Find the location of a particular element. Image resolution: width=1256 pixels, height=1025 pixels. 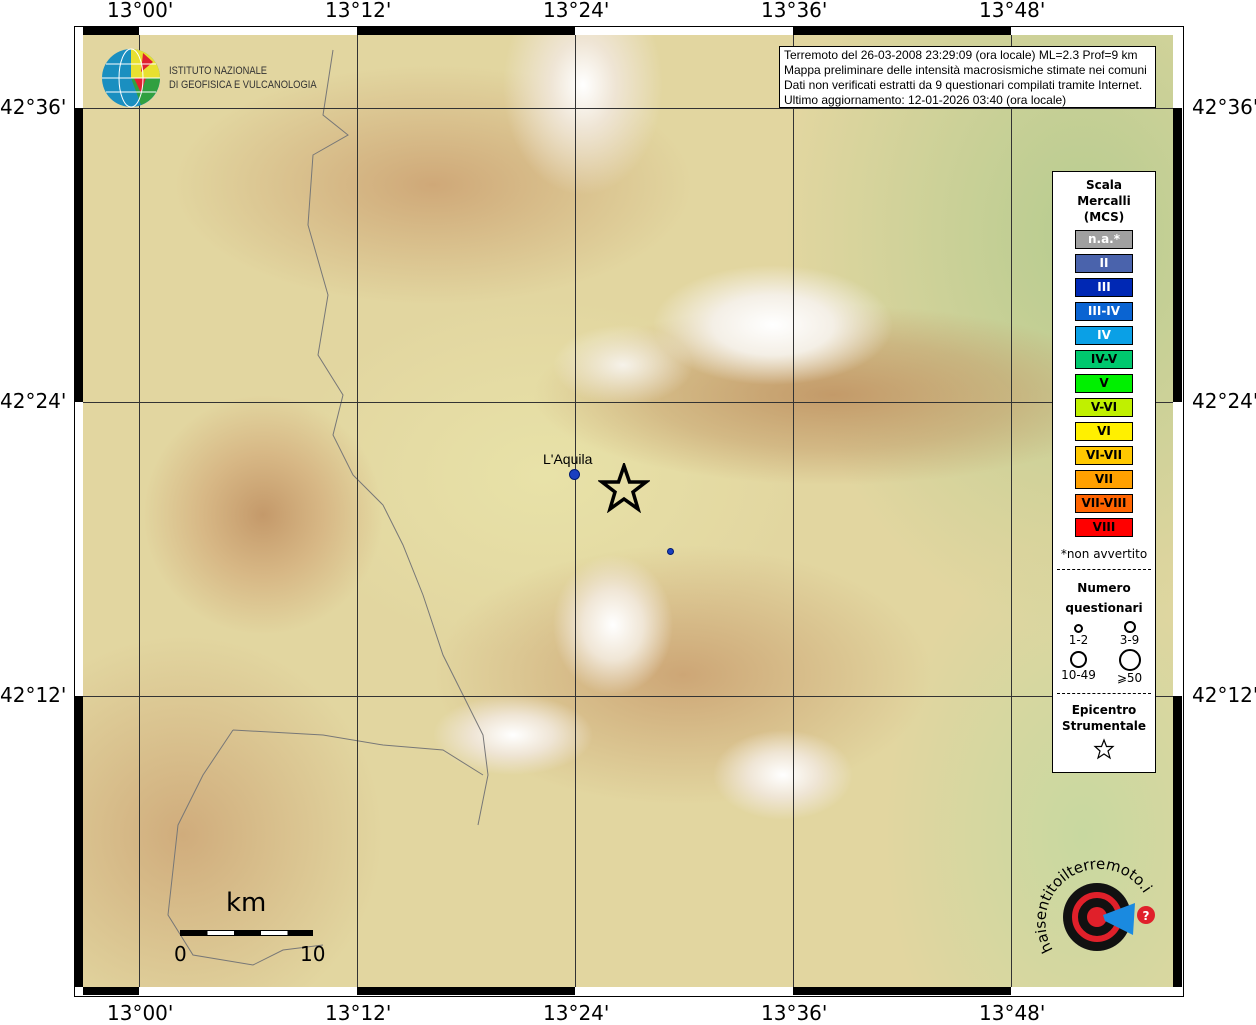

scalebar-min: 0 is located at coordinates (180, 954).